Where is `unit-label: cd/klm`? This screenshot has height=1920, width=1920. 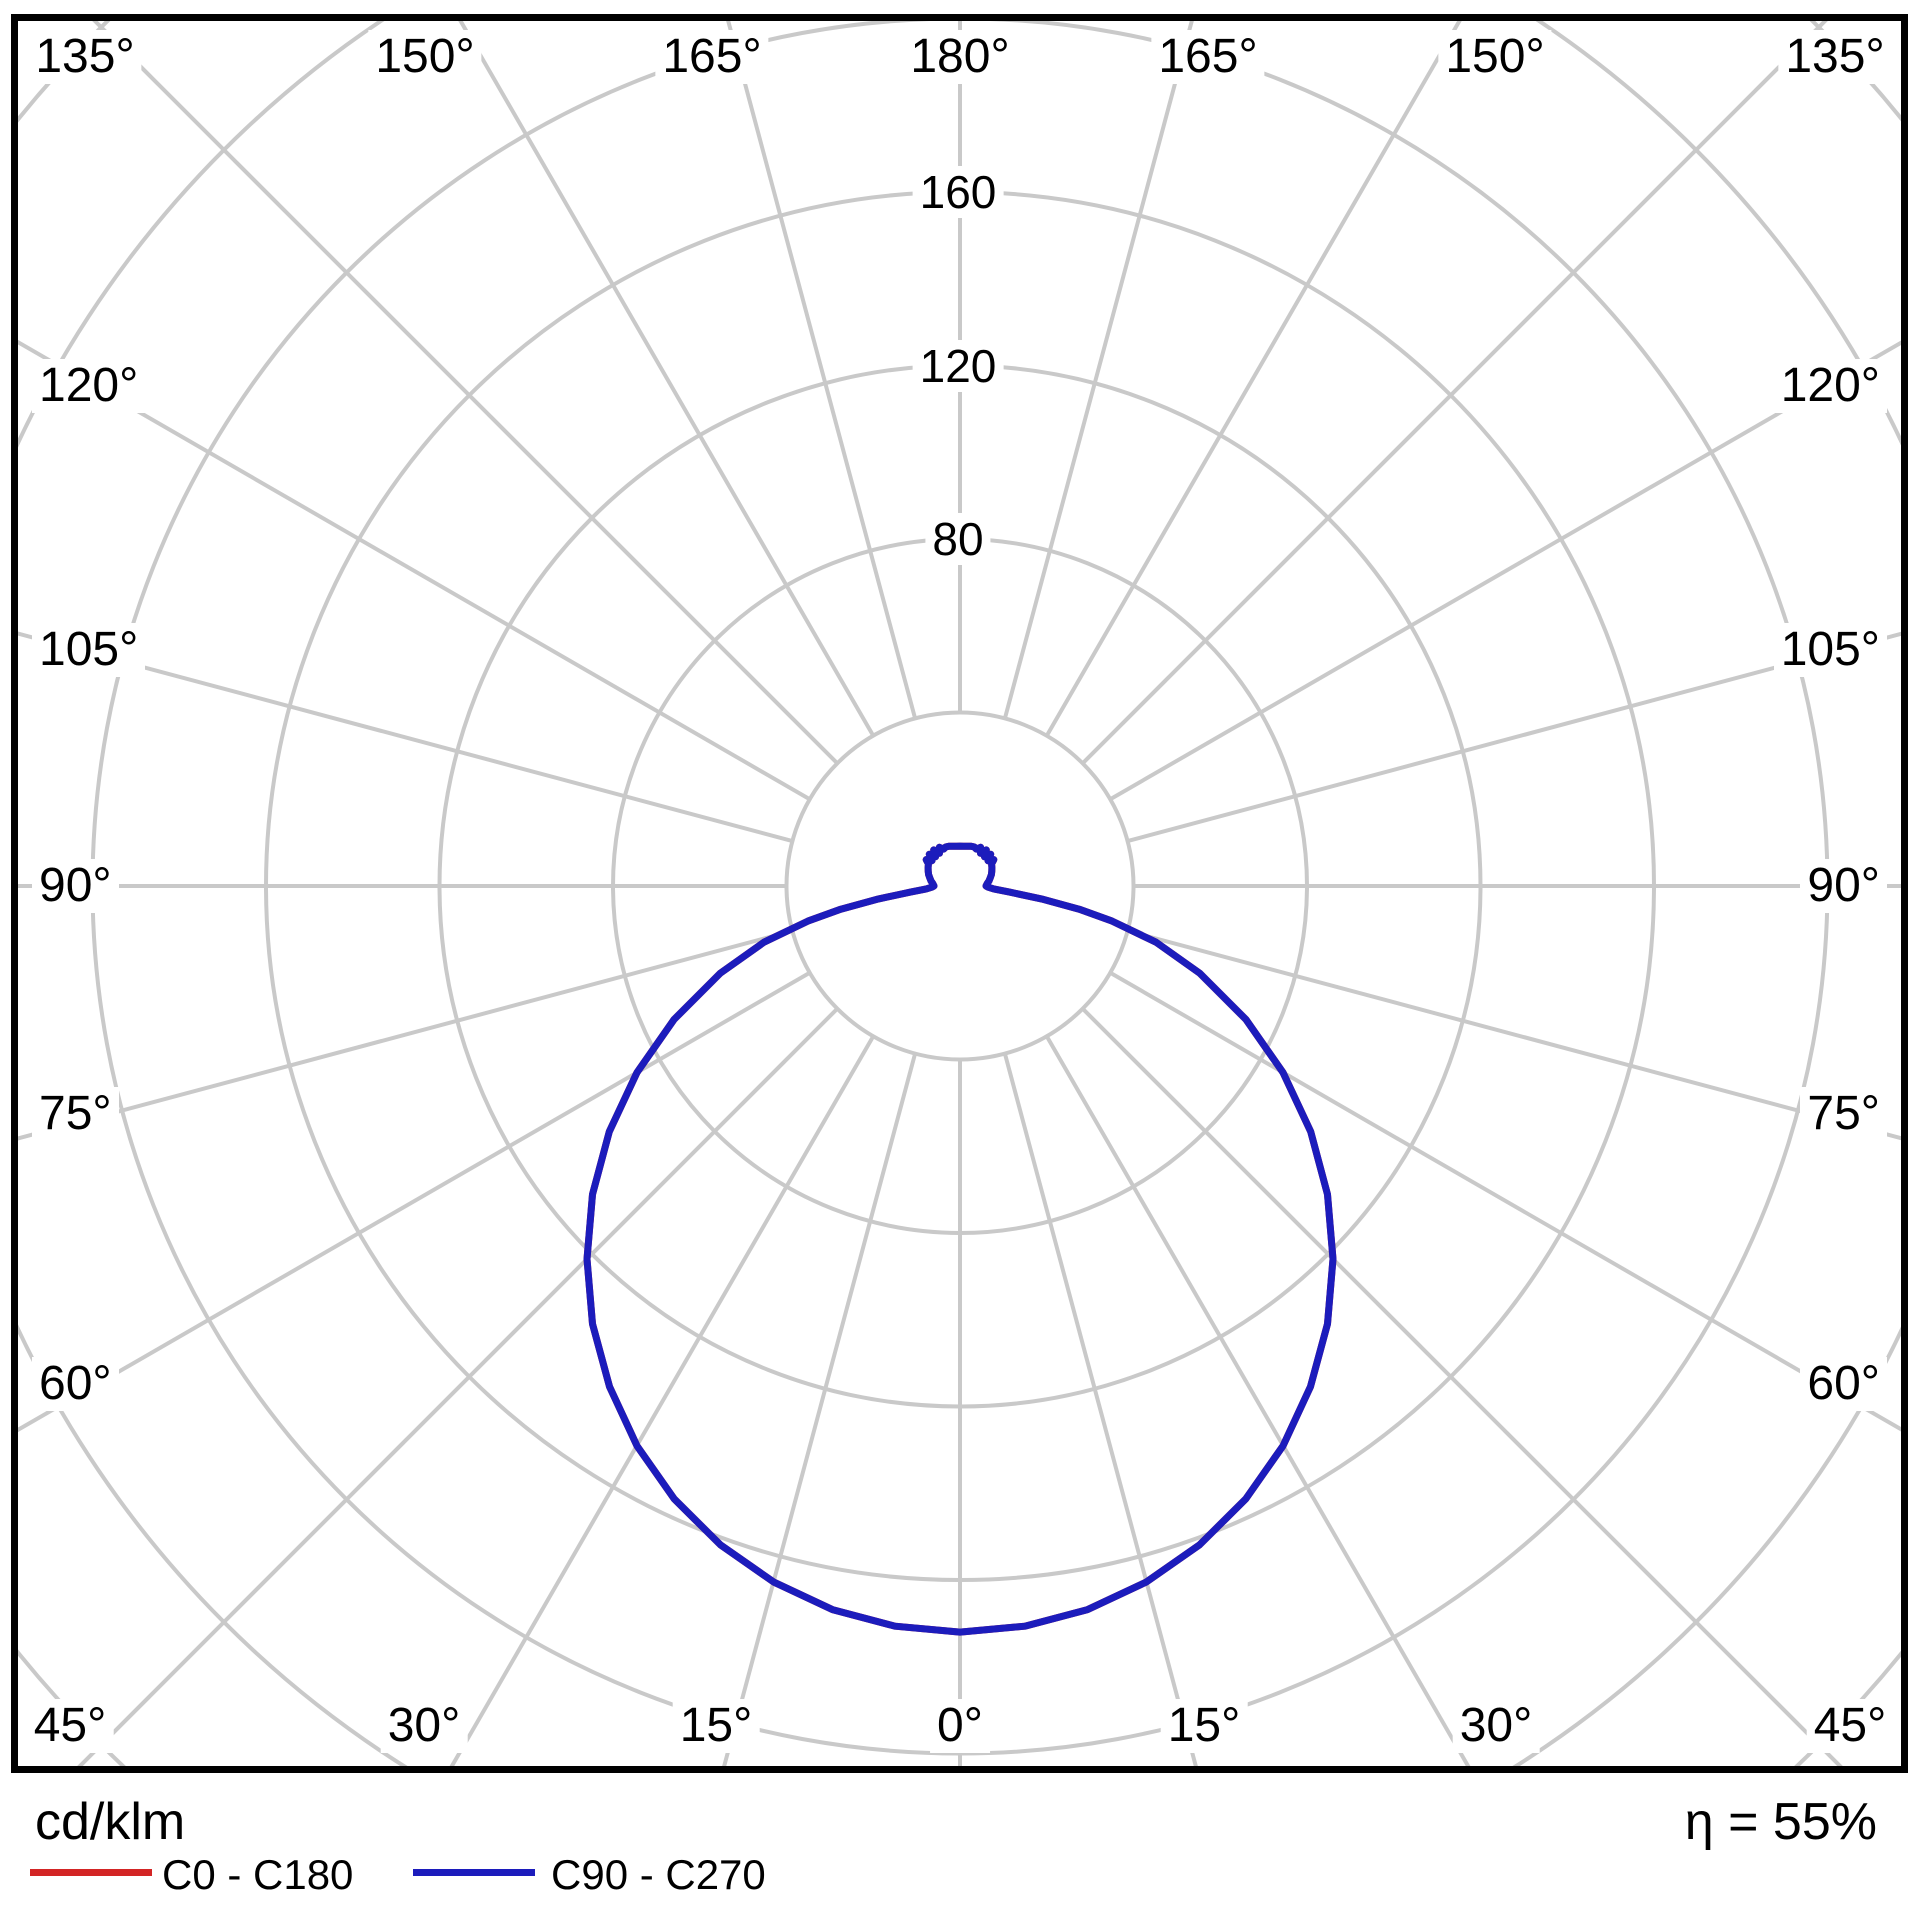 unit-label: cd/klm is located at coordinates (110, 1822).